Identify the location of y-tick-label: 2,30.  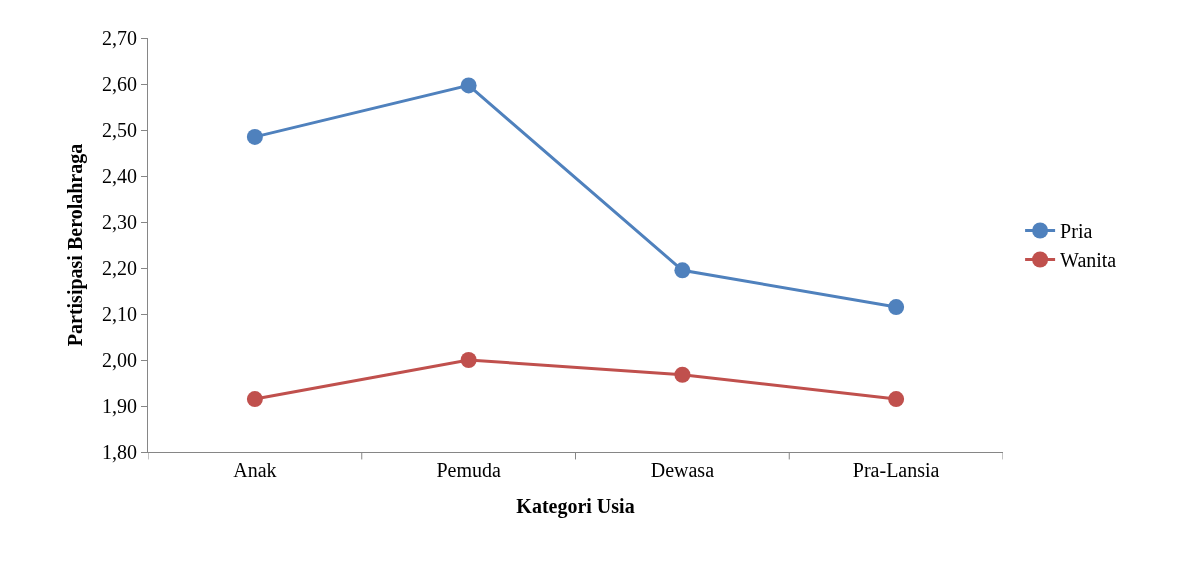
(119, 222).